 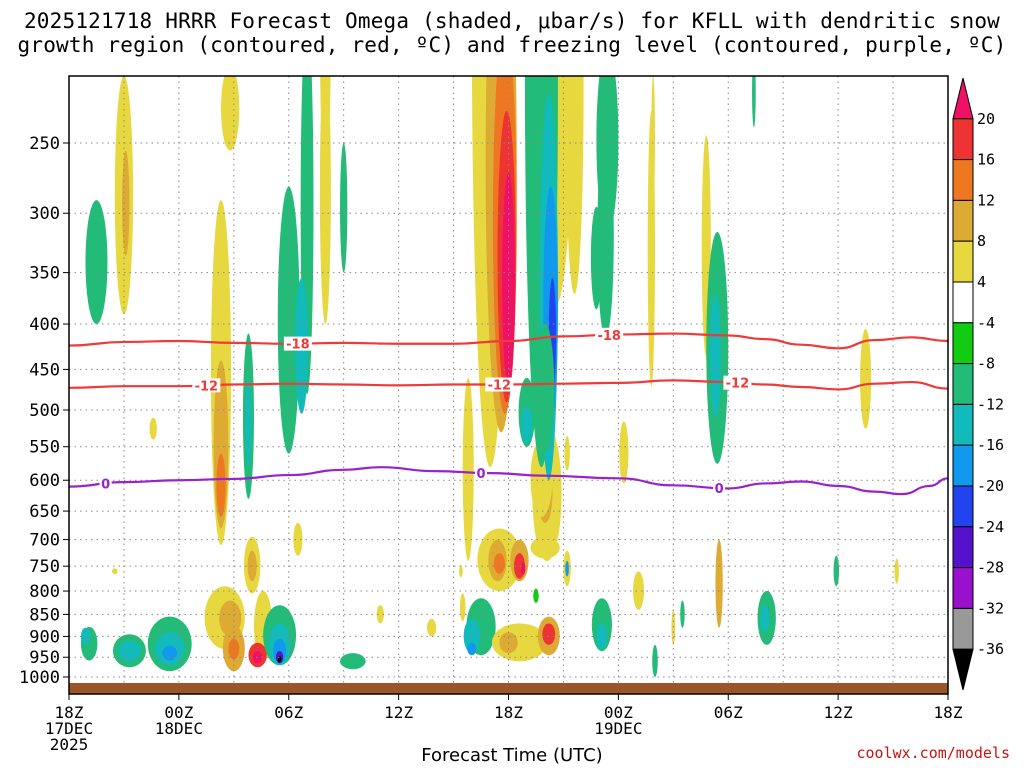 What do you see at coordinates (986, 200) in the screenshot?
I see `colorbar-label: 12` at bounding box center [986, 200].